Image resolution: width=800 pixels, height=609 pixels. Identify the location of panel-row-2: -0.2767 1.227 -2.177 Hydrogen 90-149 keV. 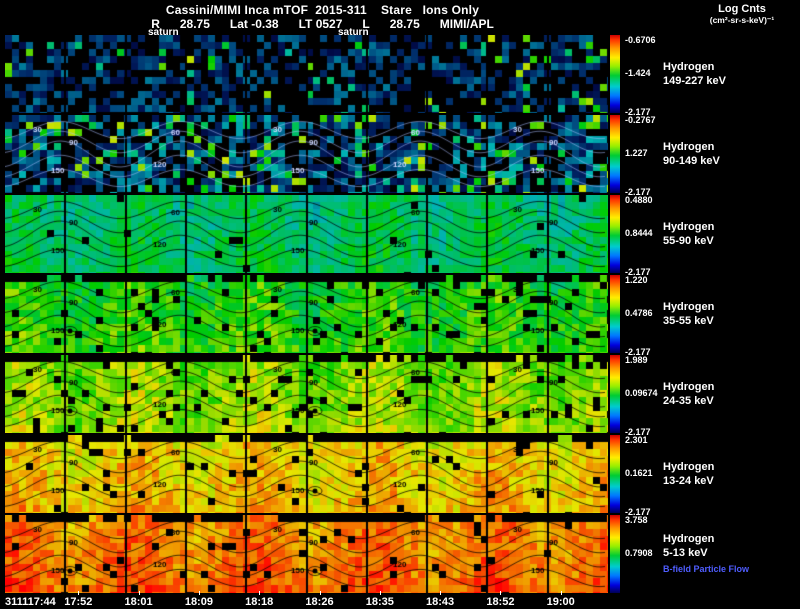
(402, 156).